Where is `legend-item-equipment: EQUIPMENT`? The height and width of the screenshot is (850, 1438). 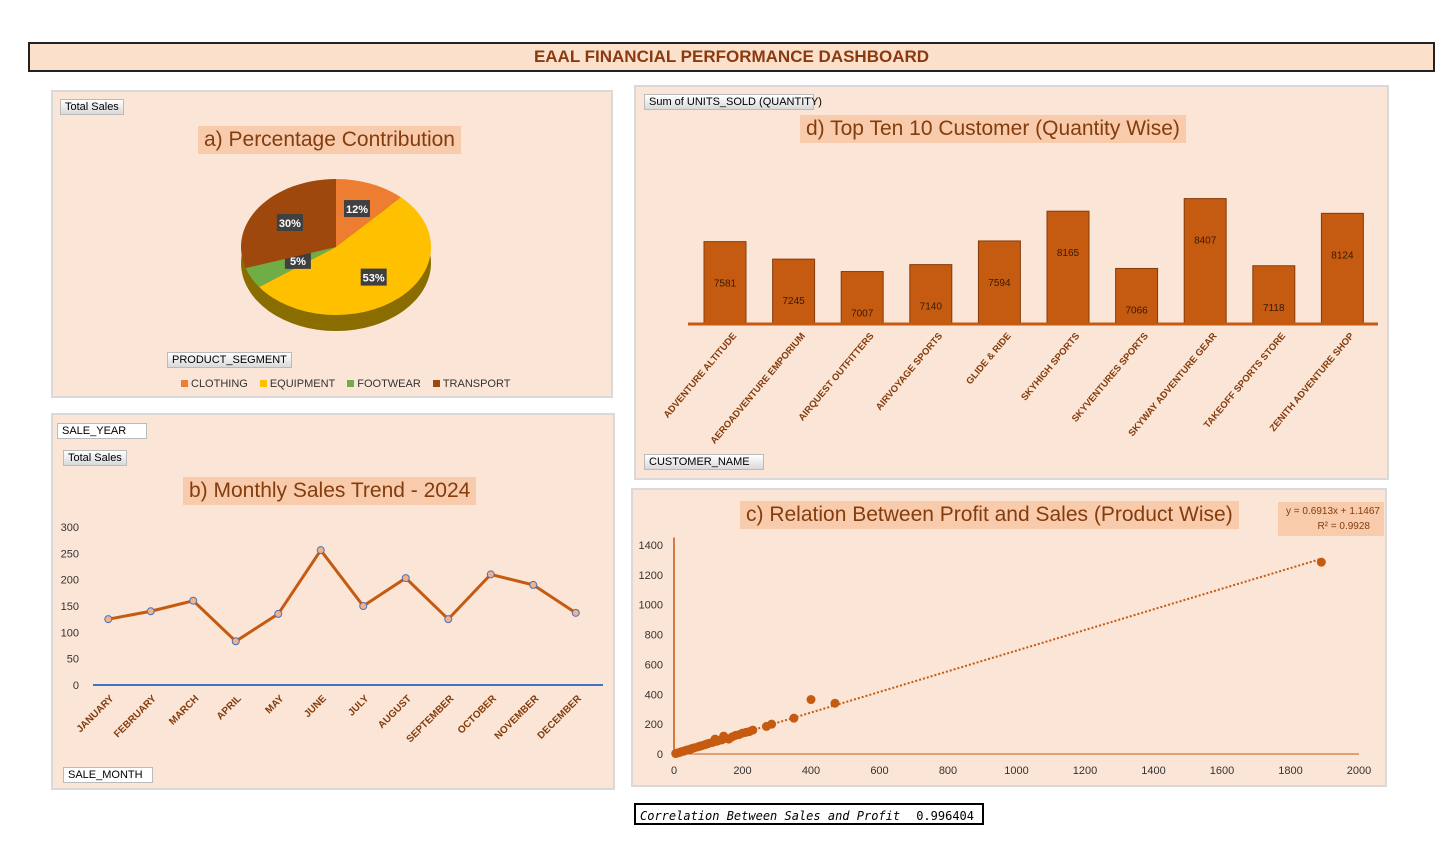 legend-item-equipment: EQUIPMENT is located at coordinates (297, 383).